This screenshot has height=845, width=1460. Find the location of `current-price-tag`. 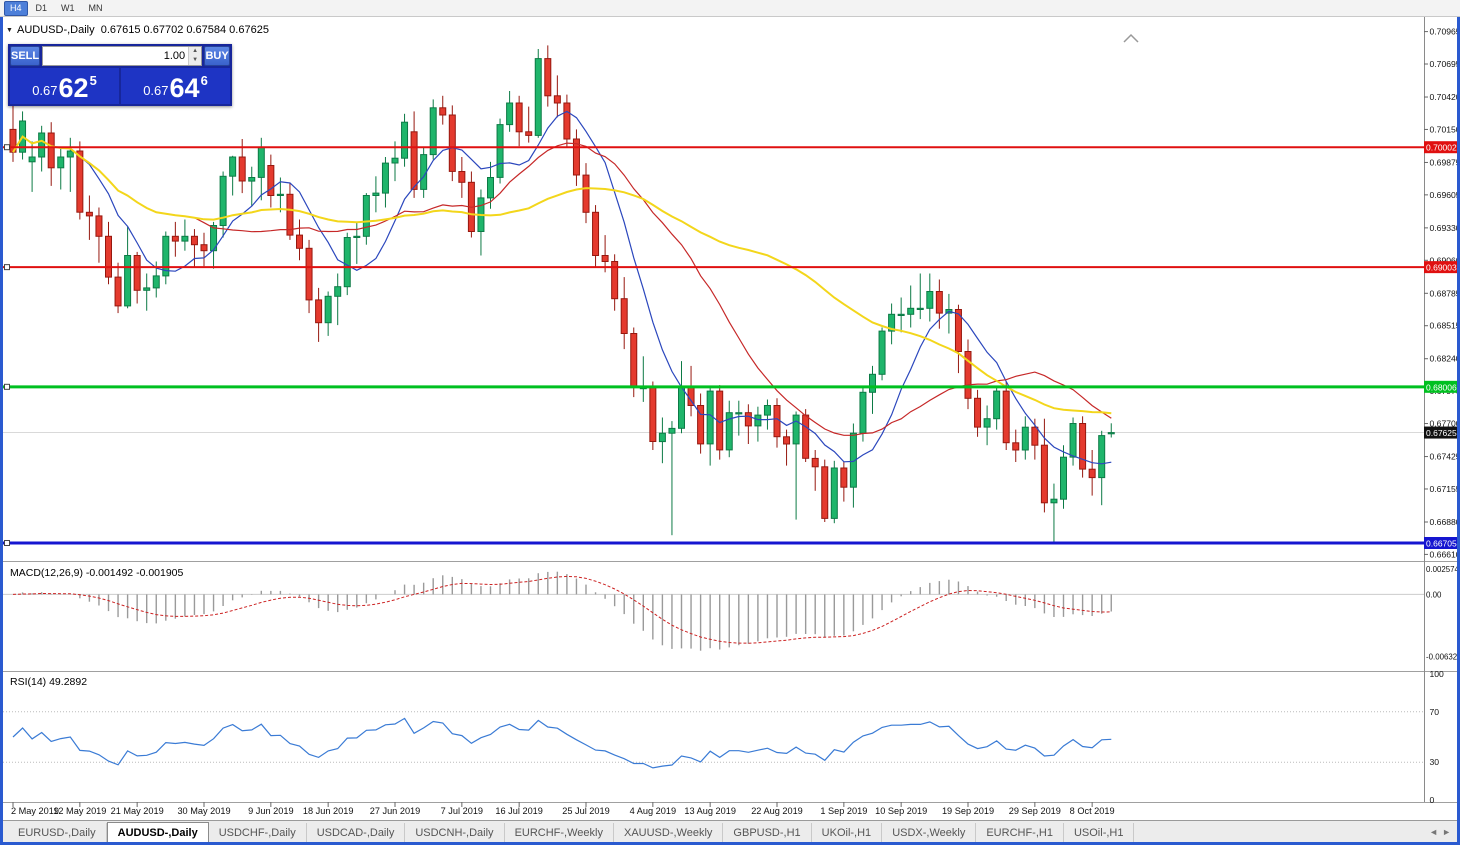

current-price-tag is located at coordinates (1440, 432).